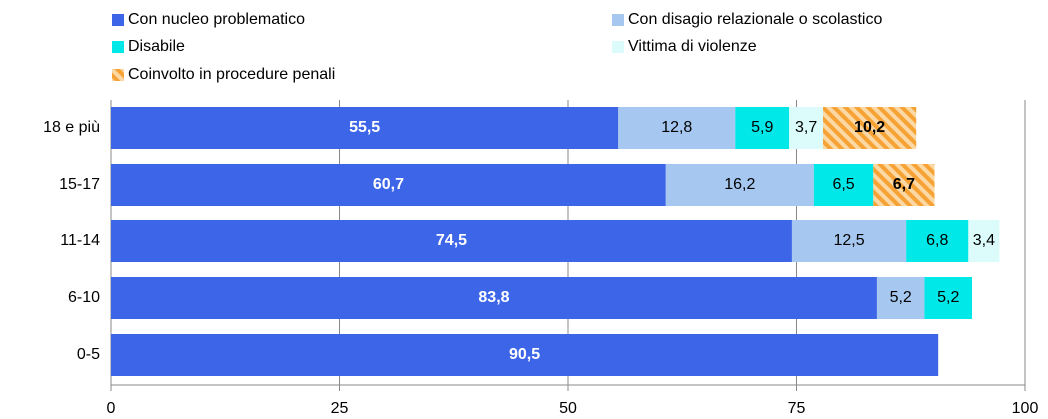  I want to click on y-tick-label: 15-17, so click(79, 184).